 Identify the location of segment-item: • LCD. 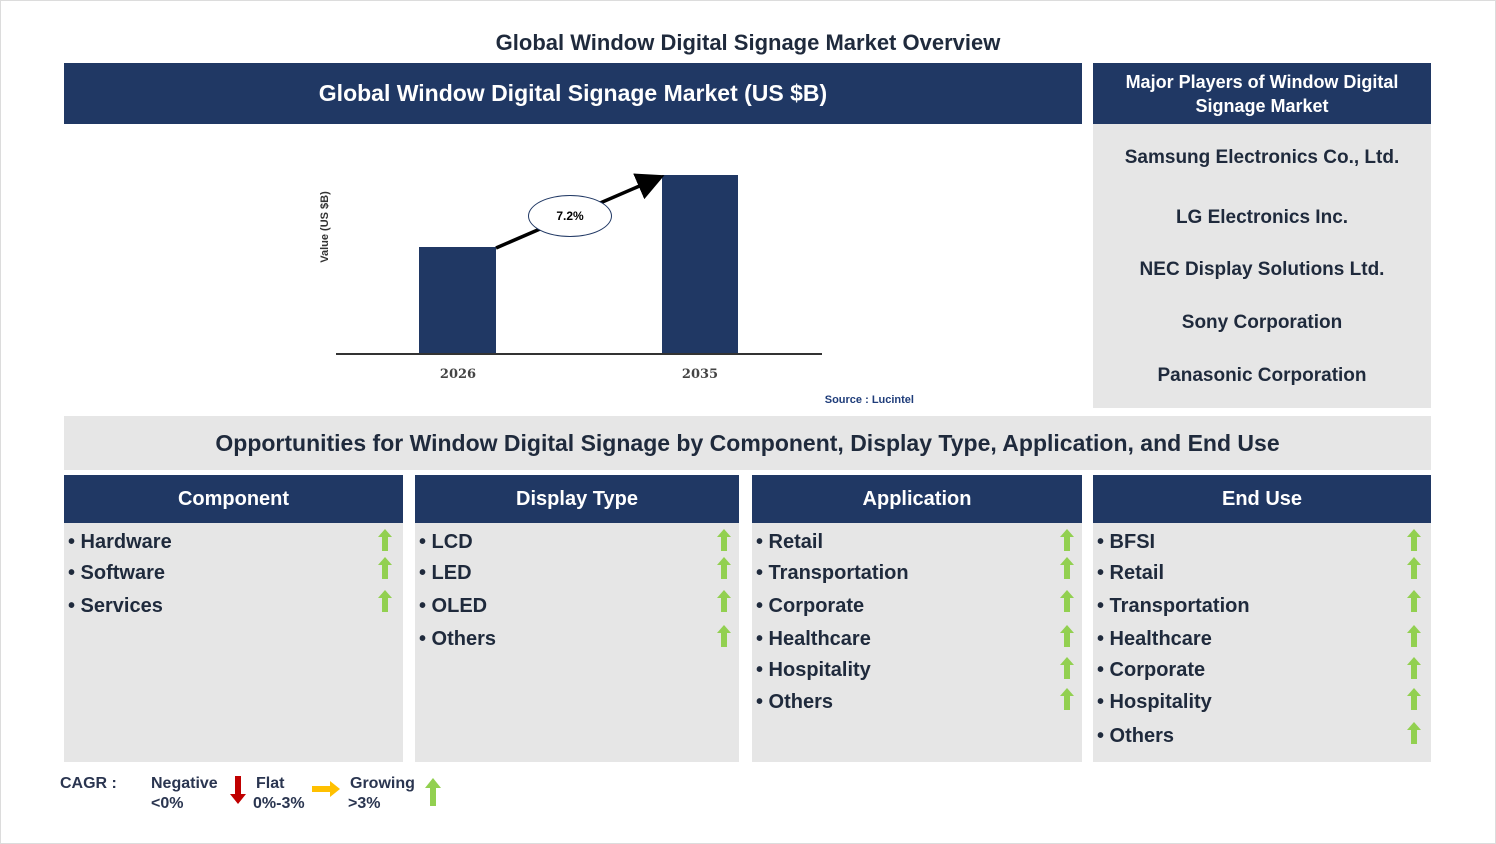
(446, 542).